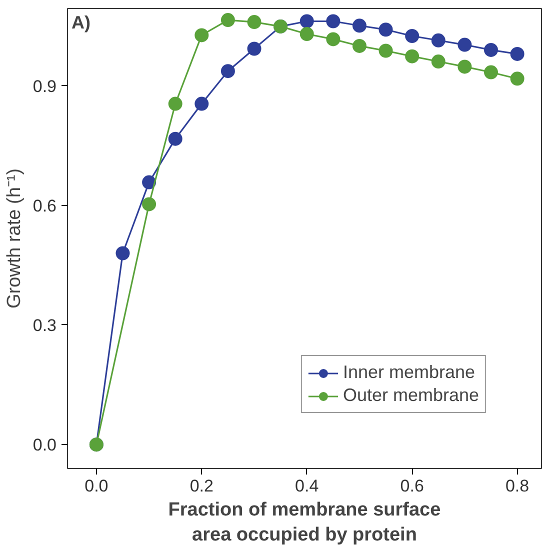 The width and height of the screenshot is (545, 548). Describe the element at coordinates (410, 395) in the screenshot. I see `legend-label: Outer membrane` at that location.